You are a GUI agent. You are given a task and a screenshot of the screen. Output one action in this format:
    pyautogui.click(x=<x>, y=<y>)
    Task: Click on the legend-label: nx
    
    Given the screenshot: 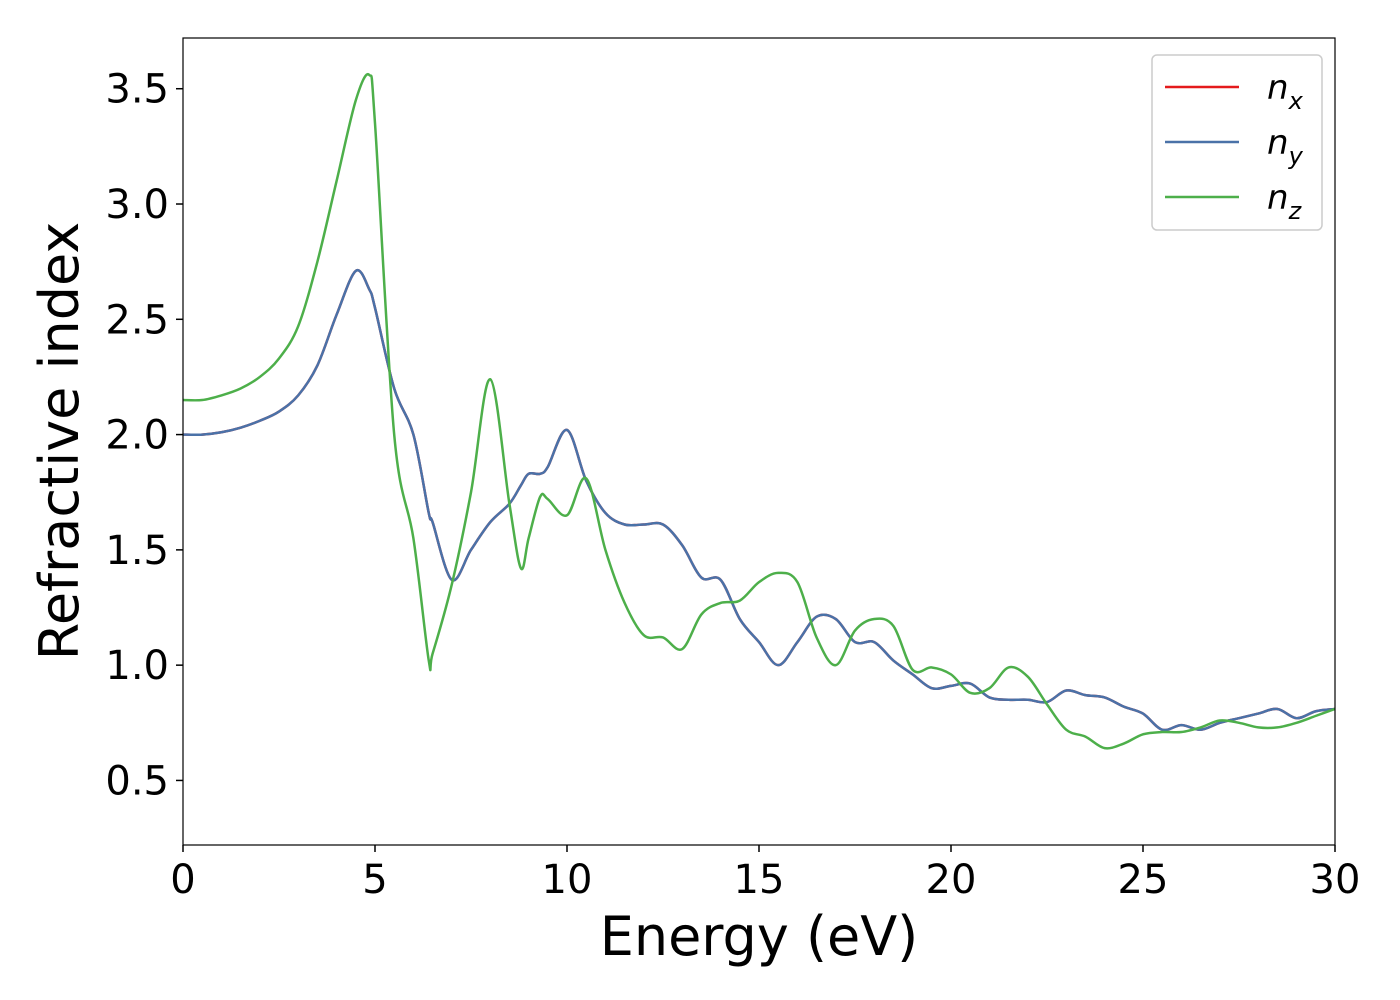 What is the action you would take?
    pyautogui.click(x=1285, y=91)
    